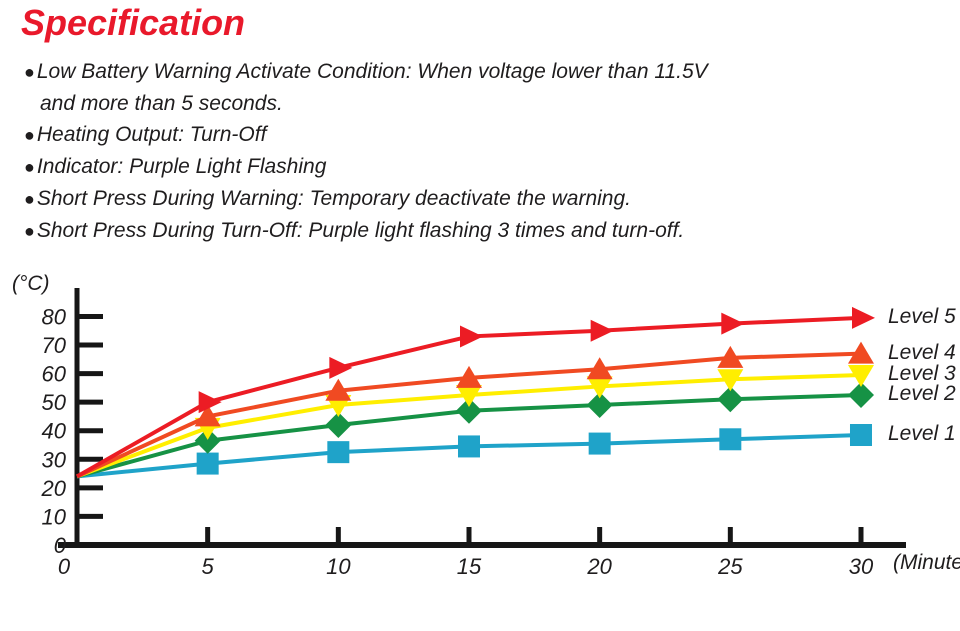 The width and height of the screenshot is (960, 631). Describe the element at coordinates (54, 345) in the screenshot. I see `y-tick-label: 70` at that location.